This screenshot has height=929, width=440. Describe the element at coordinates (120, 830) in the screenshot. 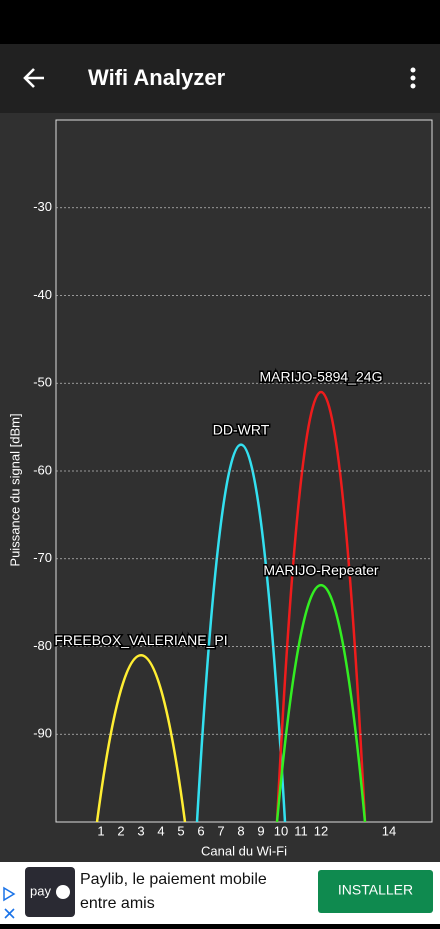

I see `x-tick-label: 2` at that location.